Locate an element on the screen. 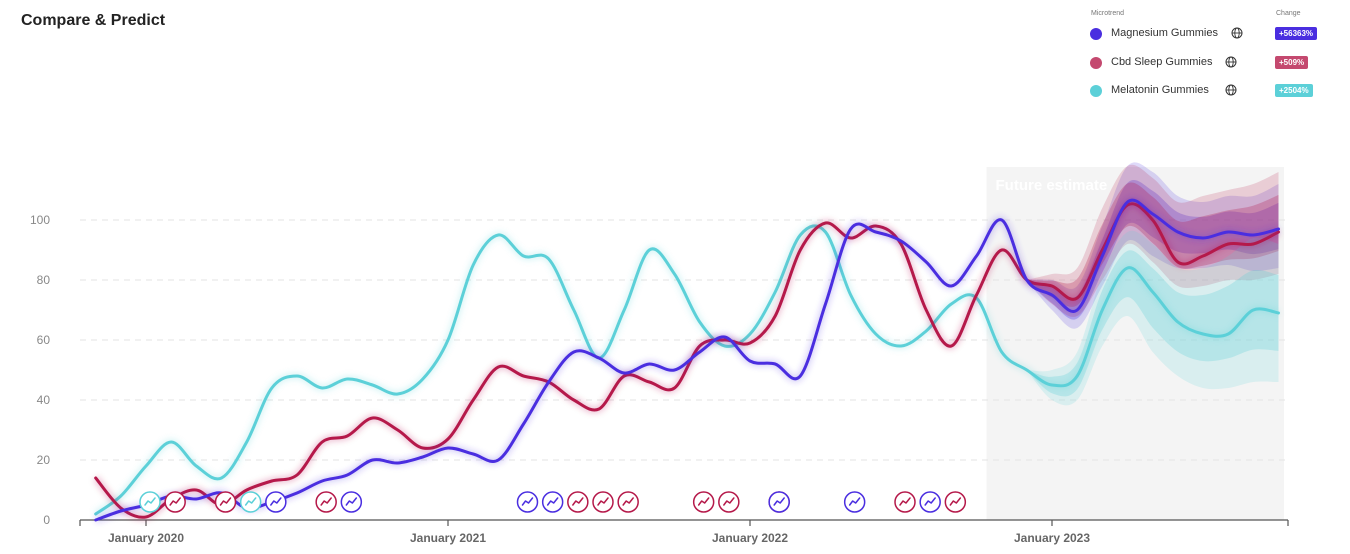  legend-item-cbd: Cbd Sleep Gummies +509% is located at coordinates (1214, 63).